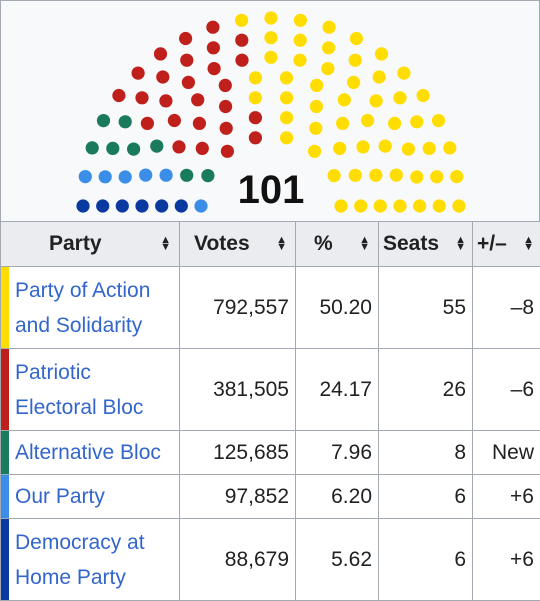  What do you see at coordinates (411, 244) in the screenshot?
I see `col-seats-label: Seats` at bounding box center [411, 244].